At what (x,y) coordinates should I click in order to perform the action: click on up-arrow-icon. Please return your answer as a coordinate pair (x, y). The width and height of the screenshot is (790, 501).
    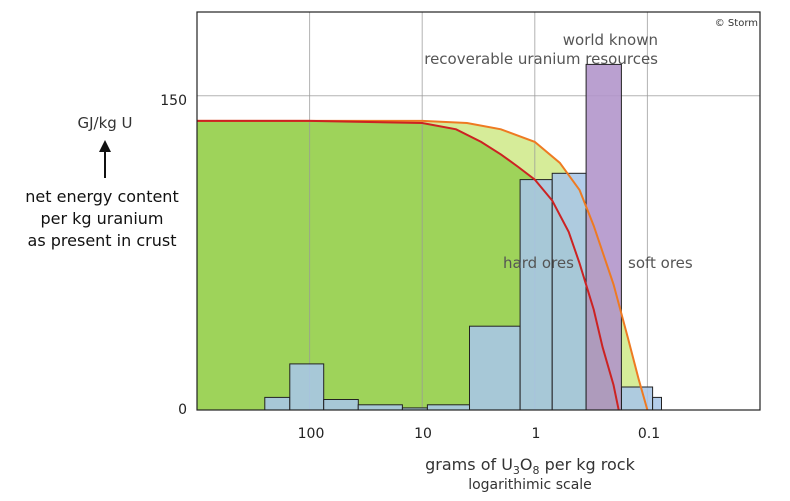
    Looking at the image, I should click on (105, 159).